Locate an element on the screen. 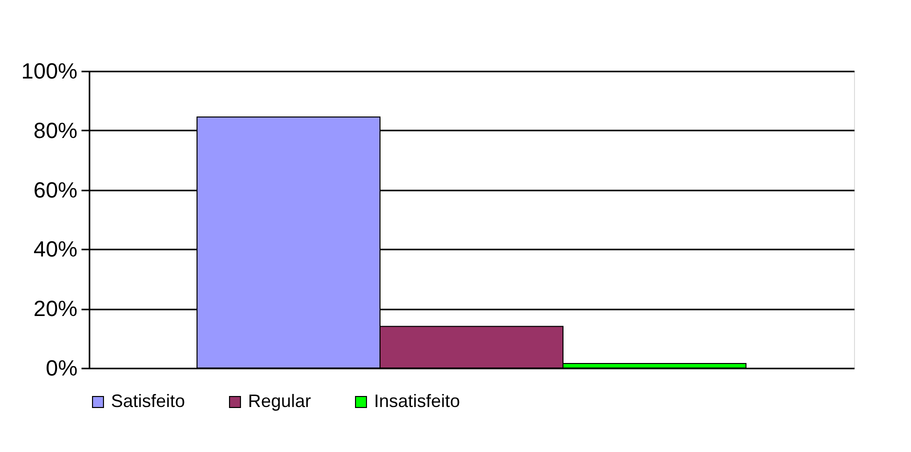 The width and height of the screenshot is (911, 452). y-tick-label: 0% is located at coordinates (62, 368).